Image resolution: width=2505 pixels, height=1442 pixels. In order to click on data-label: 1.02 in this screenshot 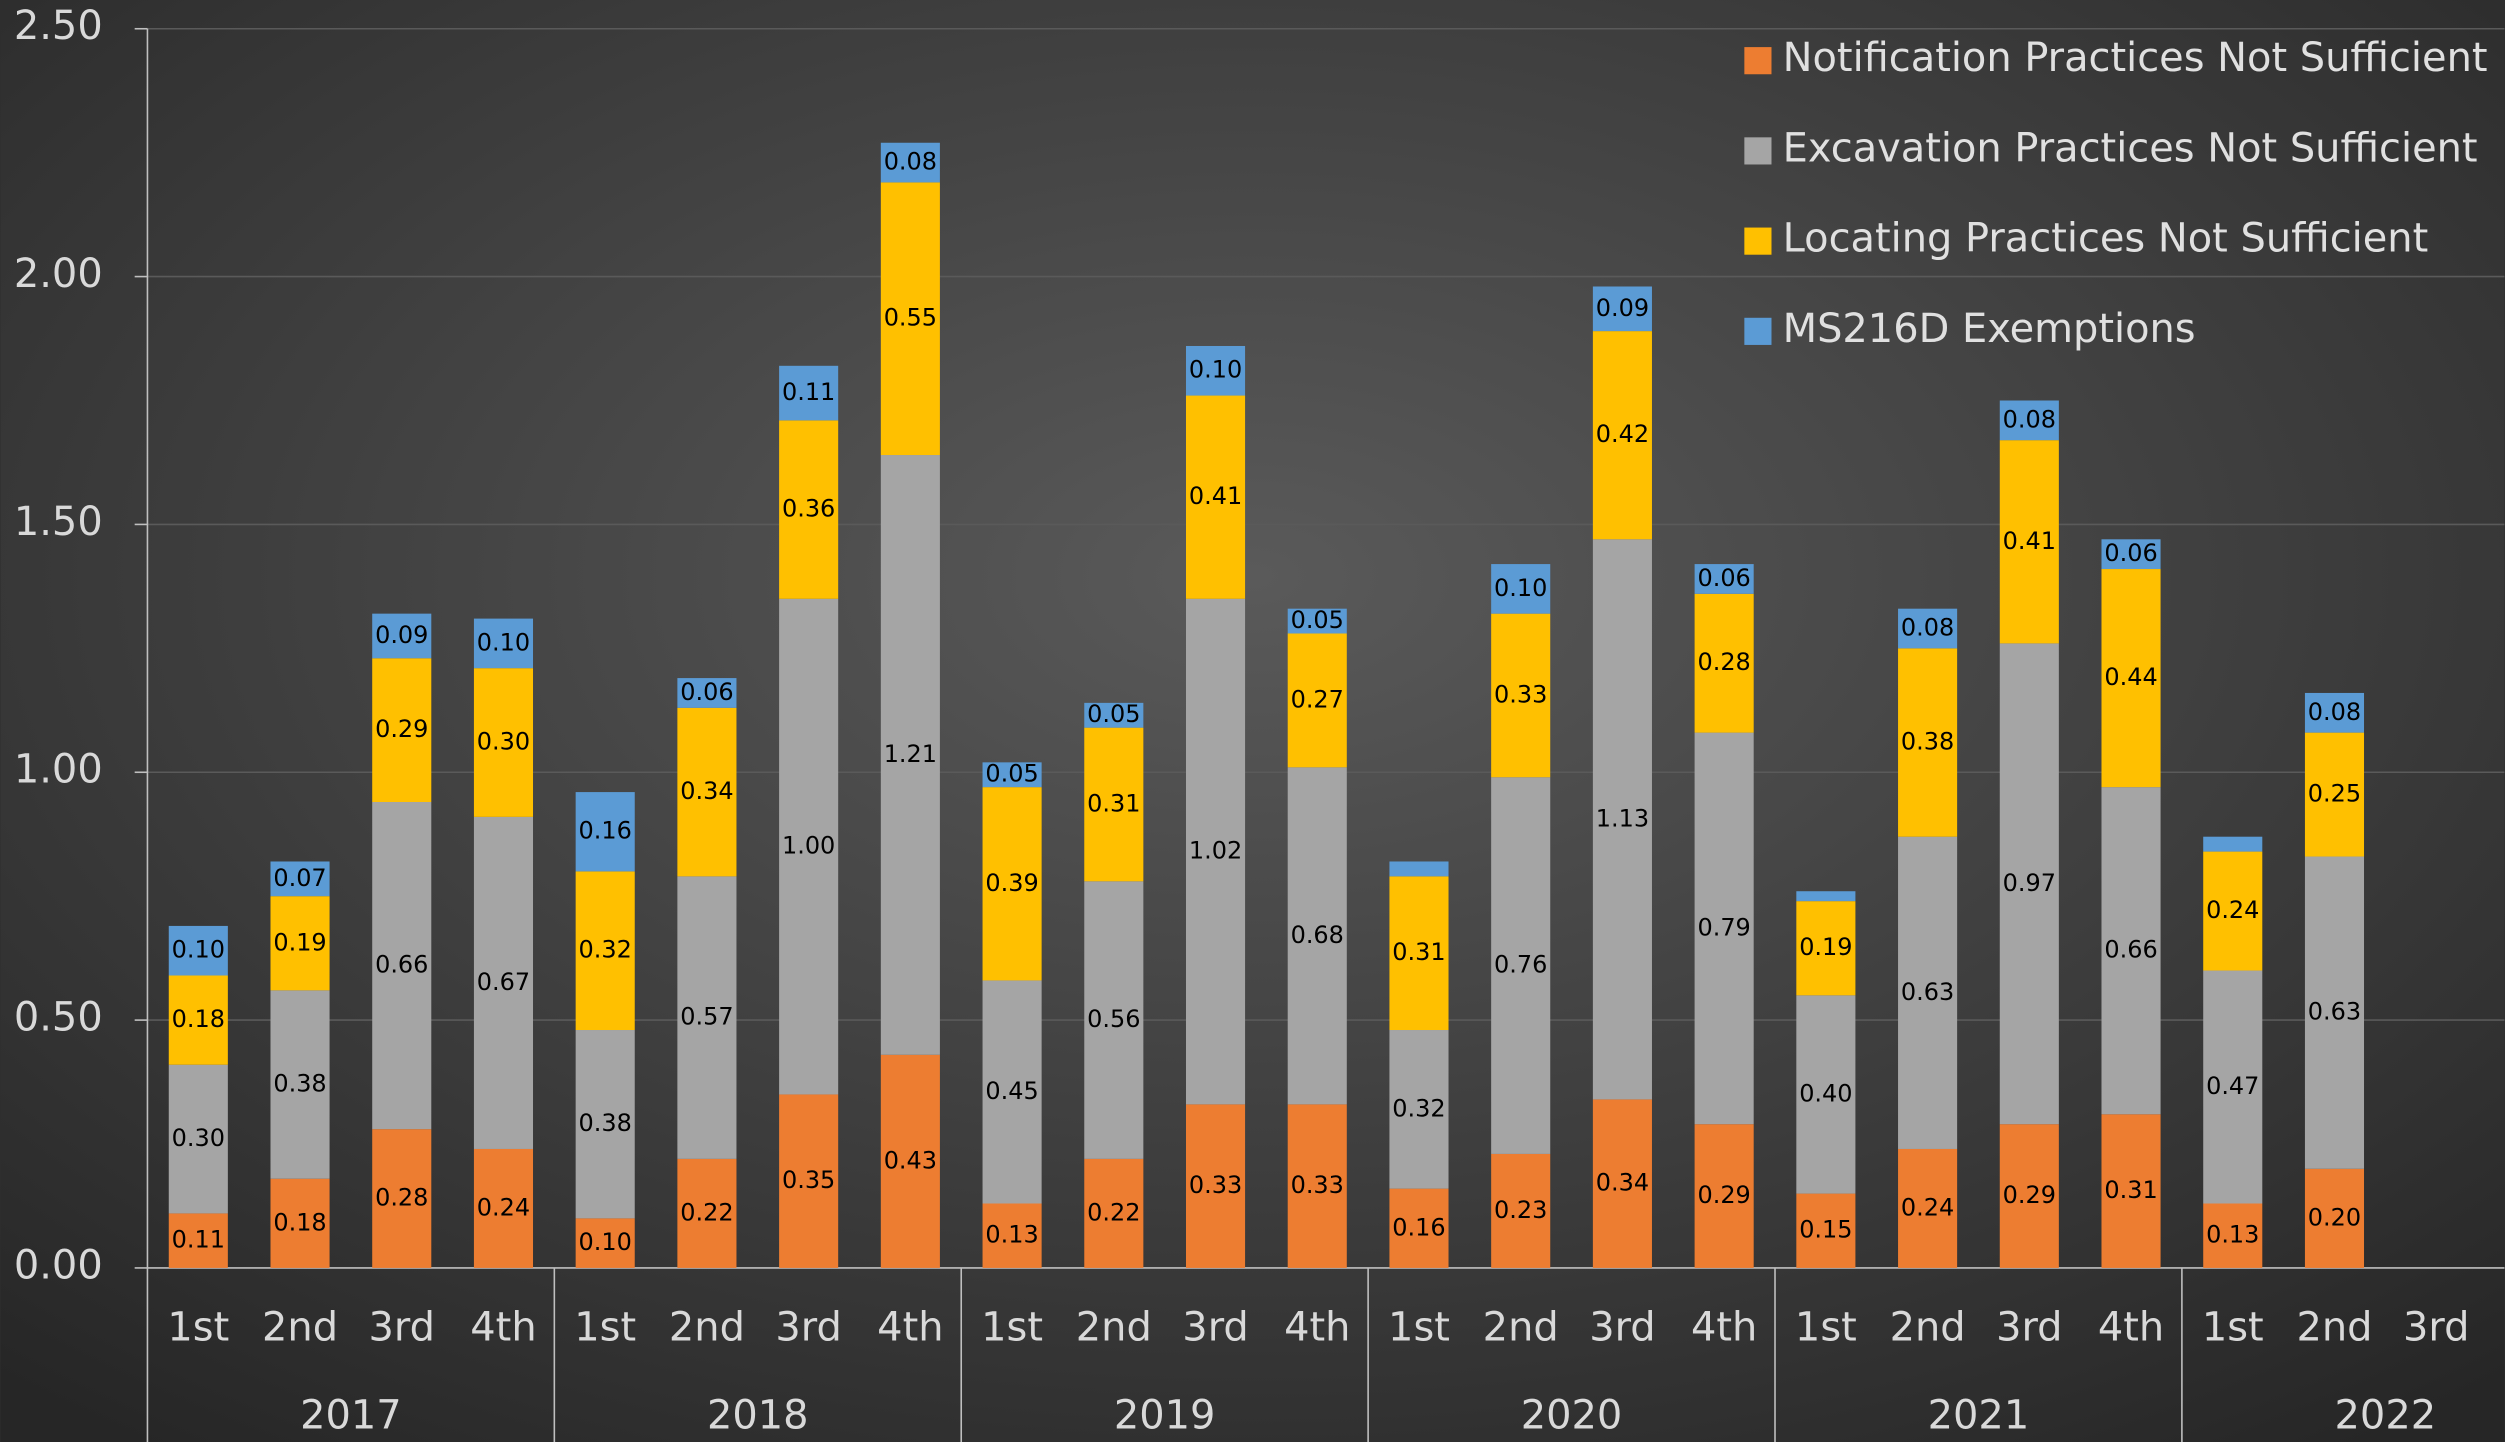, I will do `click(1215, 851)`.